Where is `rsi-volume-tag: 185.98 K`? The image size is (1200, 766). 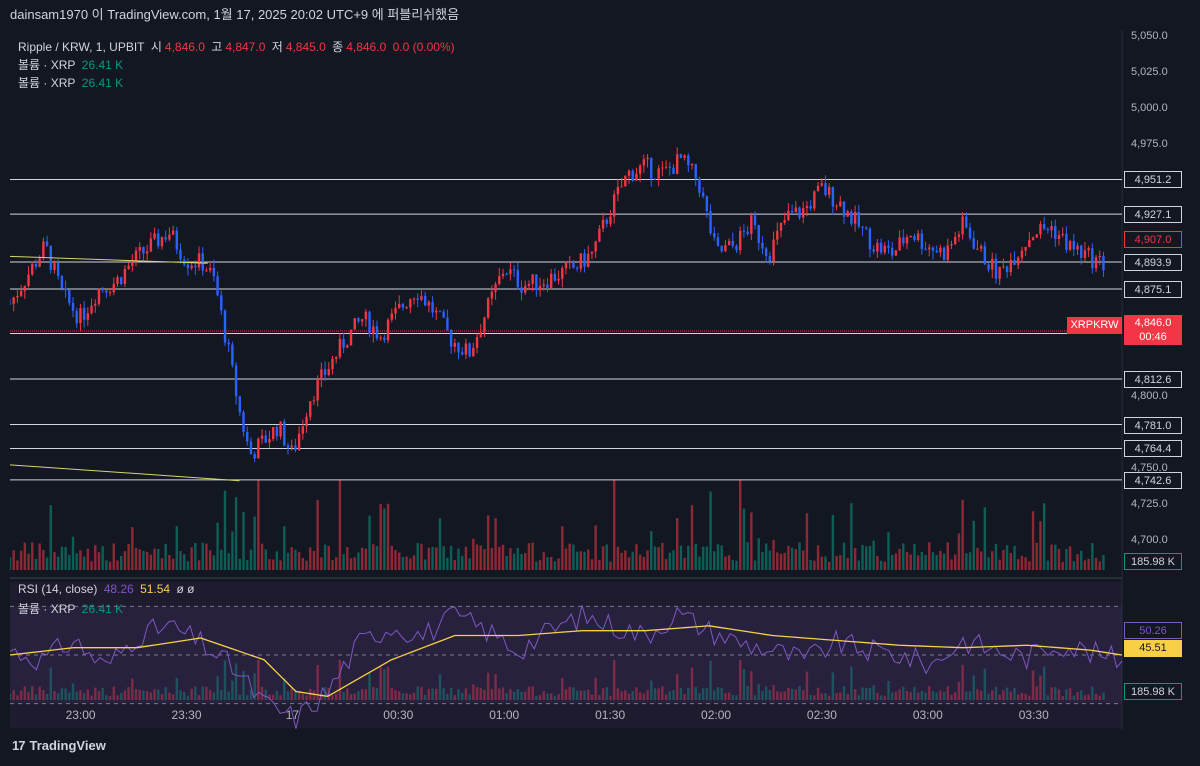
rsi-volume-tag: 185.98 K is located at coordinates (1153, 691).